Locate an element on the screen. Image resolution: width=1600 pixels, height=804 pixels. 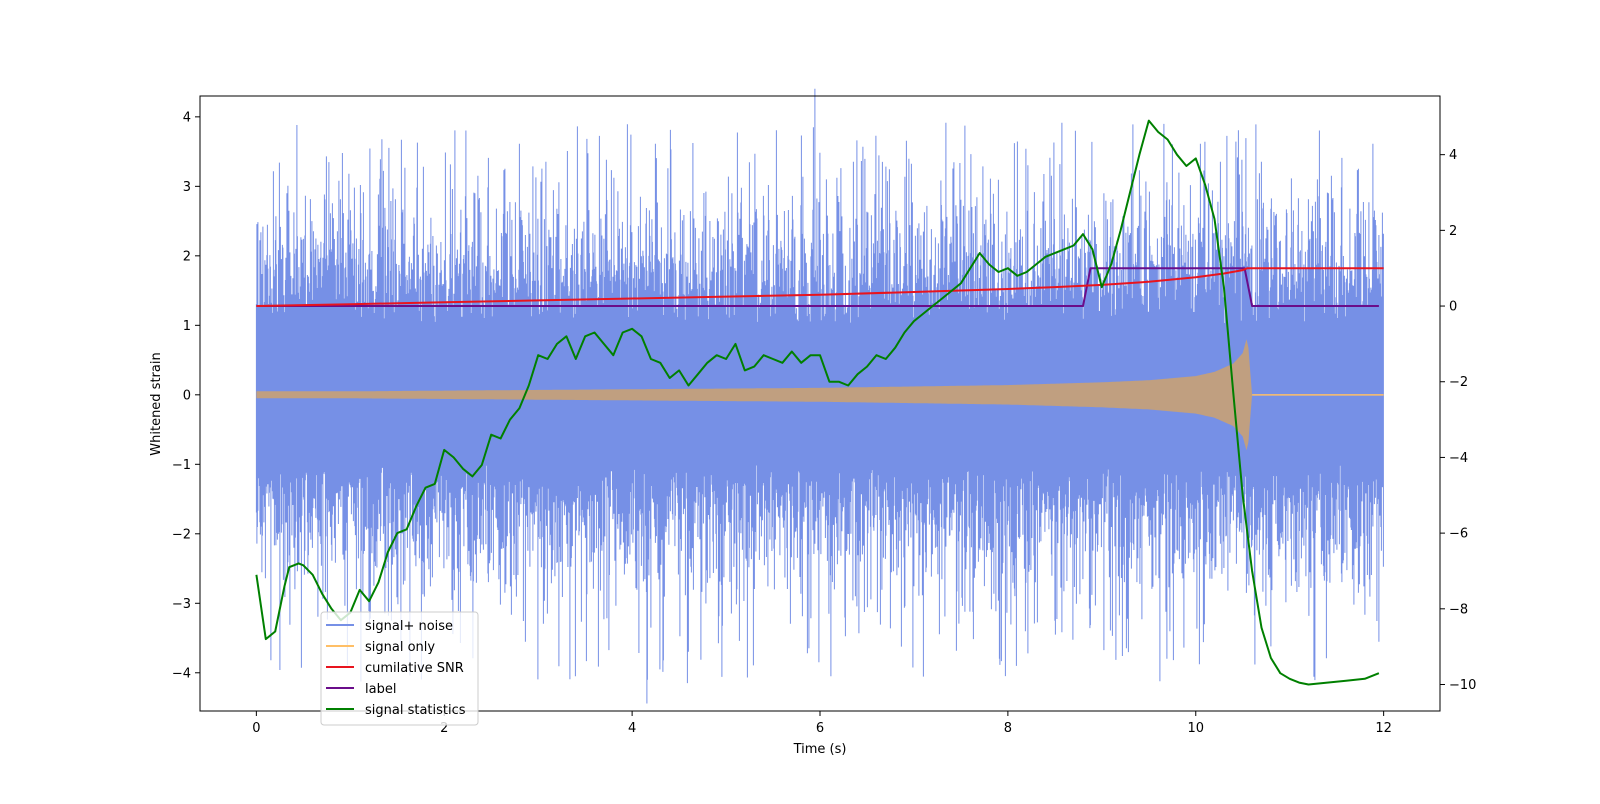
y-left-tick-label: −2 is located at coordinates (181, 534).